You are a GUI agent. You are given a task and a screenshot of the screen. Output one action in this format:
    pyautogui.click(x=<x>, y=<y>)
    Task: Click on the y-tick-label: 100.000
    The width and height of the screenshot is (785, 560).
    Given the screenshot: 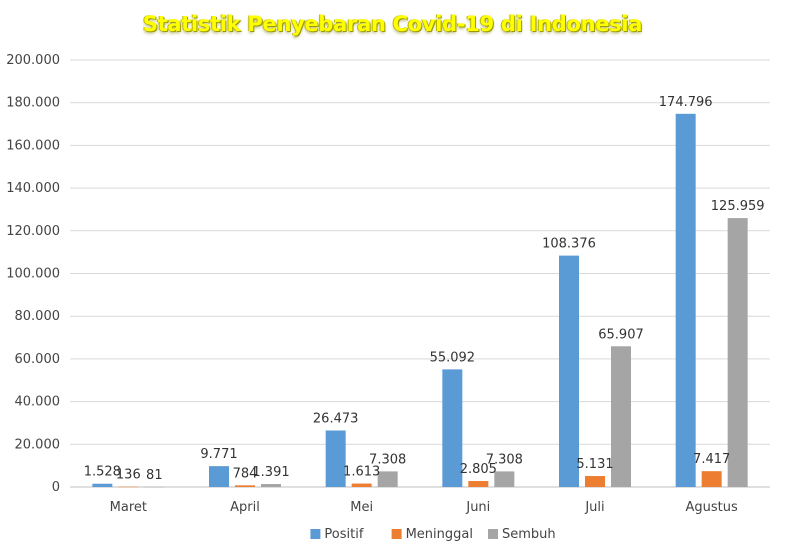 What is the action you would take?
    pyautogui.click(x=33, y=274)
    